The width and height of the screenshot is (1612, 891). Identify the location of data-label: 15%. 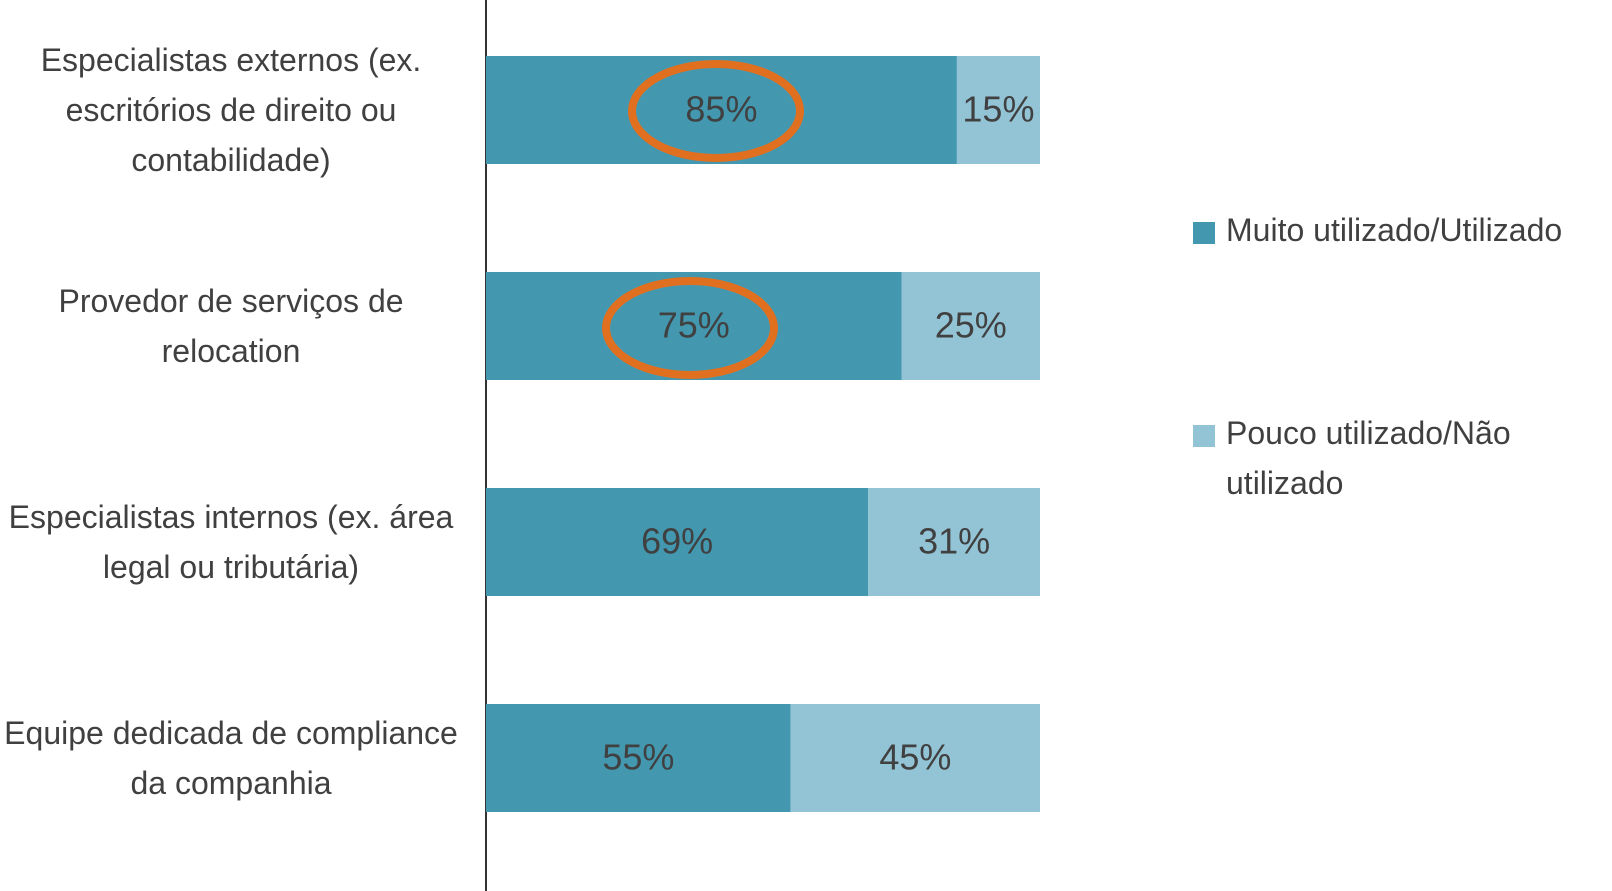
(998, 109).